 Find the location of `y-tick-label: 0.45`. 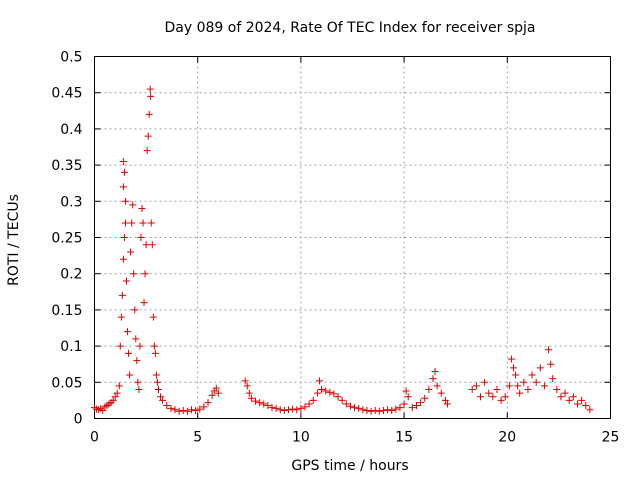

y-tick-label: 0.45 is located at coordinates (66, 94).